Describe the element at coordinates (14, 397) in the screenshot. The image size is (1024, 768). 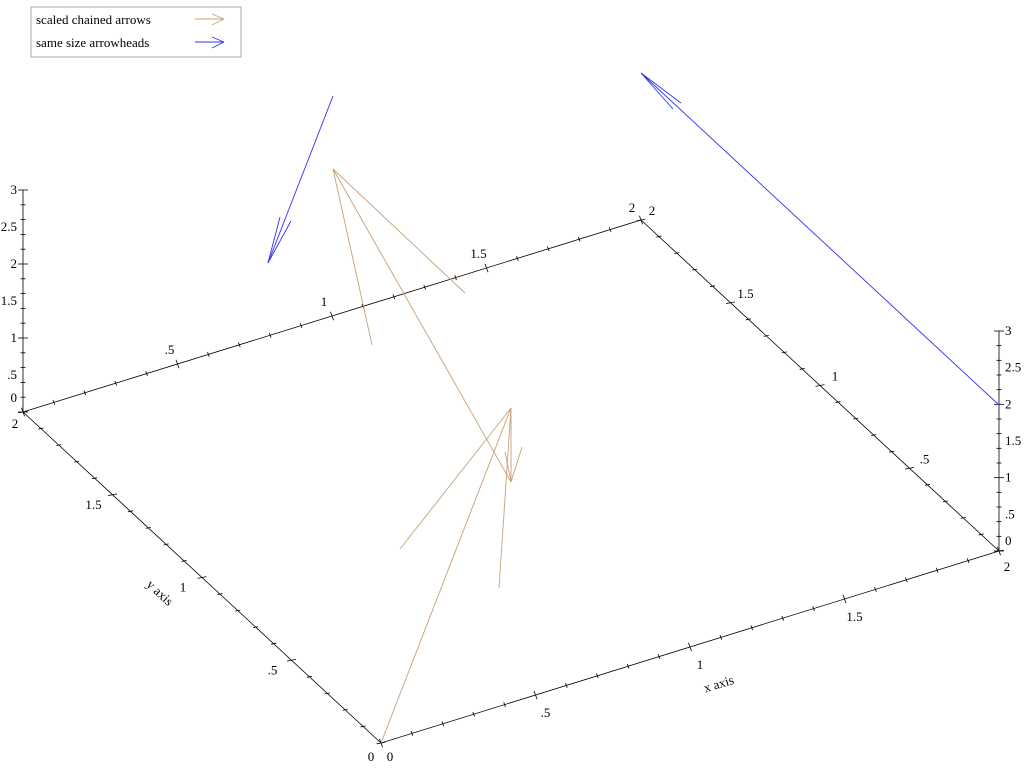
I see `z-tick-label-left: 0` at that location.